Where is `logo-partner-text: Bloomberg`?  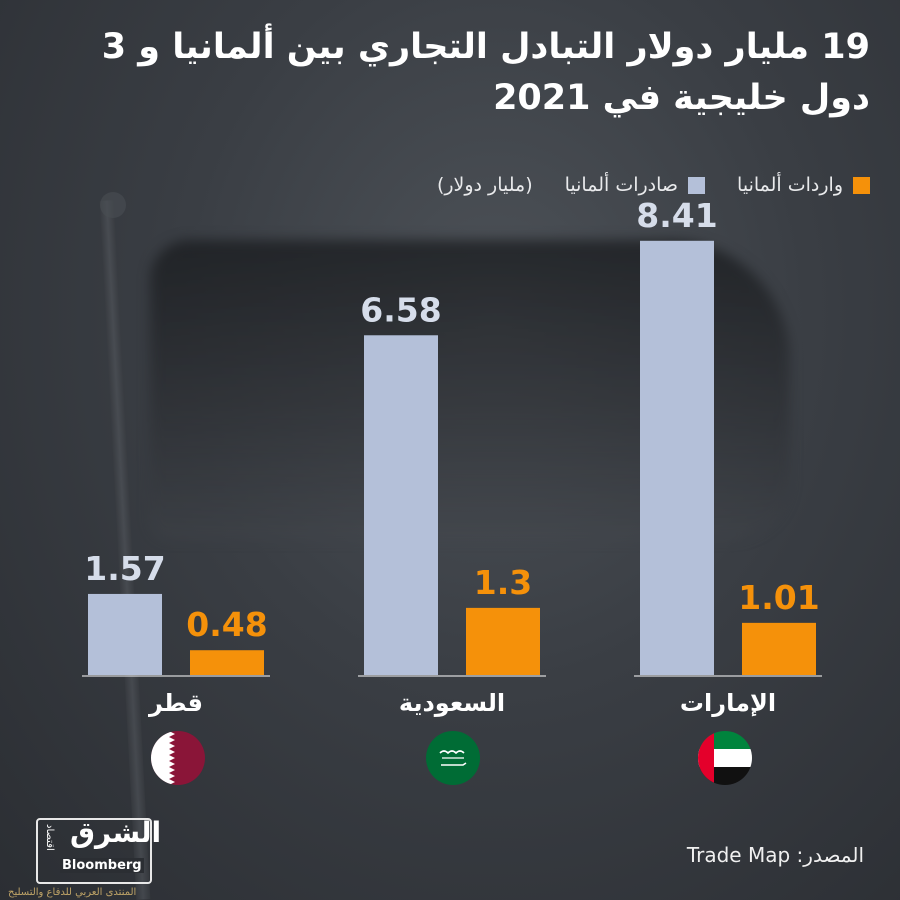 logo-partner-text: Bloomberg is located at coordinates (102, 865).